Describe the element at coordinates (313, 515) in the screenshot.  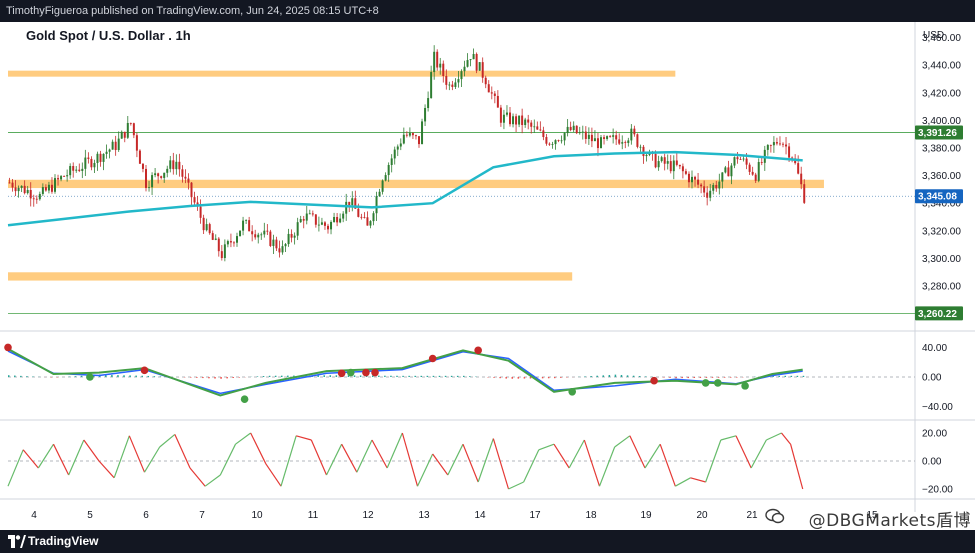
I see `time-tick-label: 11` at that location.